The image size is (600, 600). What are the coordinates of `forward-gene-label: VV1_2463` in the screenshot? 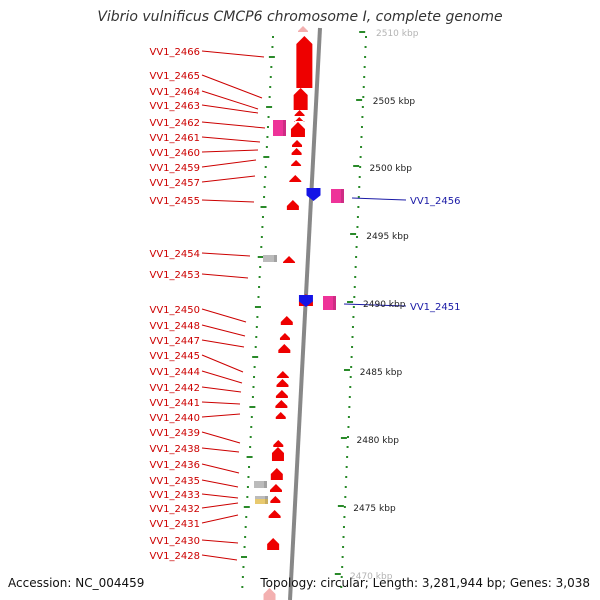 It's located at (175, 106).